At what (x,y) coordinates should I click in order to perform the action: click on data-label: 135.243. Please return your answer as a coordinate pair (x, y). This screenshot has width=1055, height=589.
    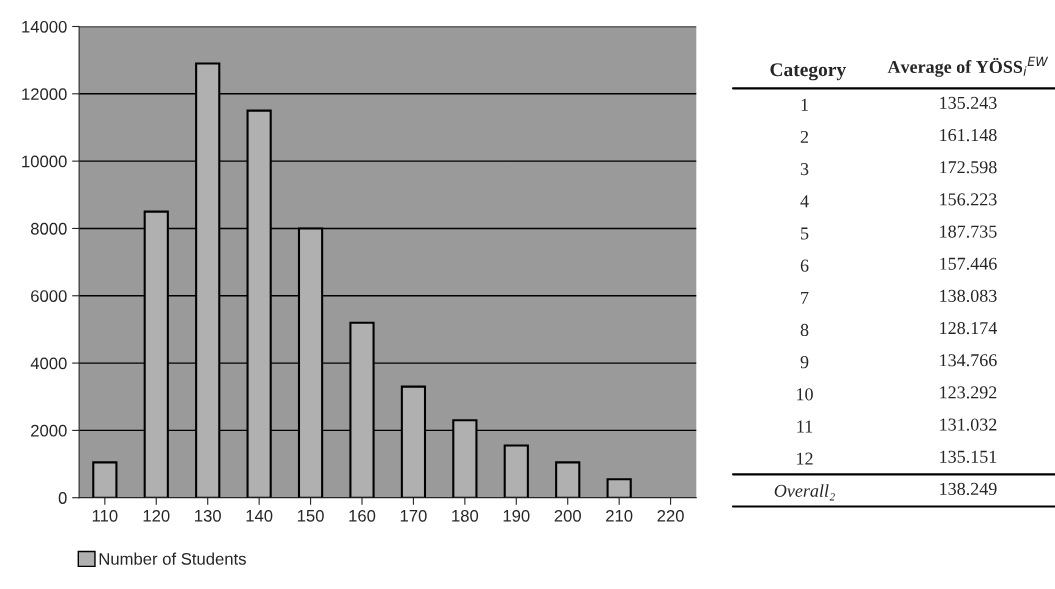
    Looking at the image, I should click on (968, 103).